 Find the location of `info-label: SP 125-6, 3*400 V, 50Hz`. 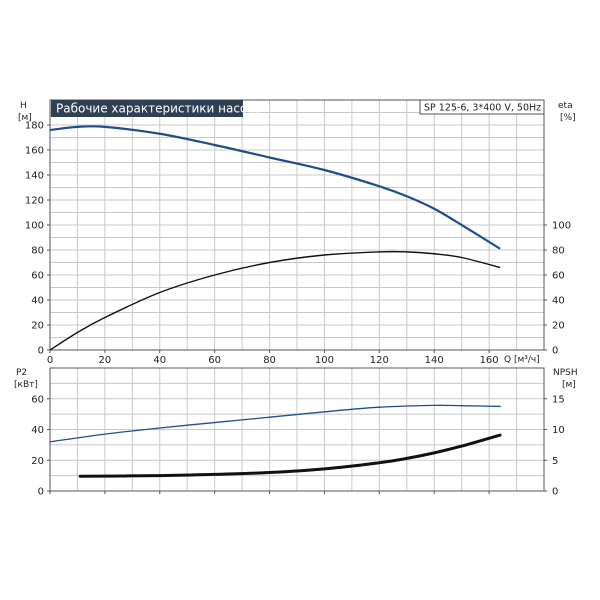

info-label: SP 125-6, 3*400 V, 50Hz is located at coordinates (482, 108).